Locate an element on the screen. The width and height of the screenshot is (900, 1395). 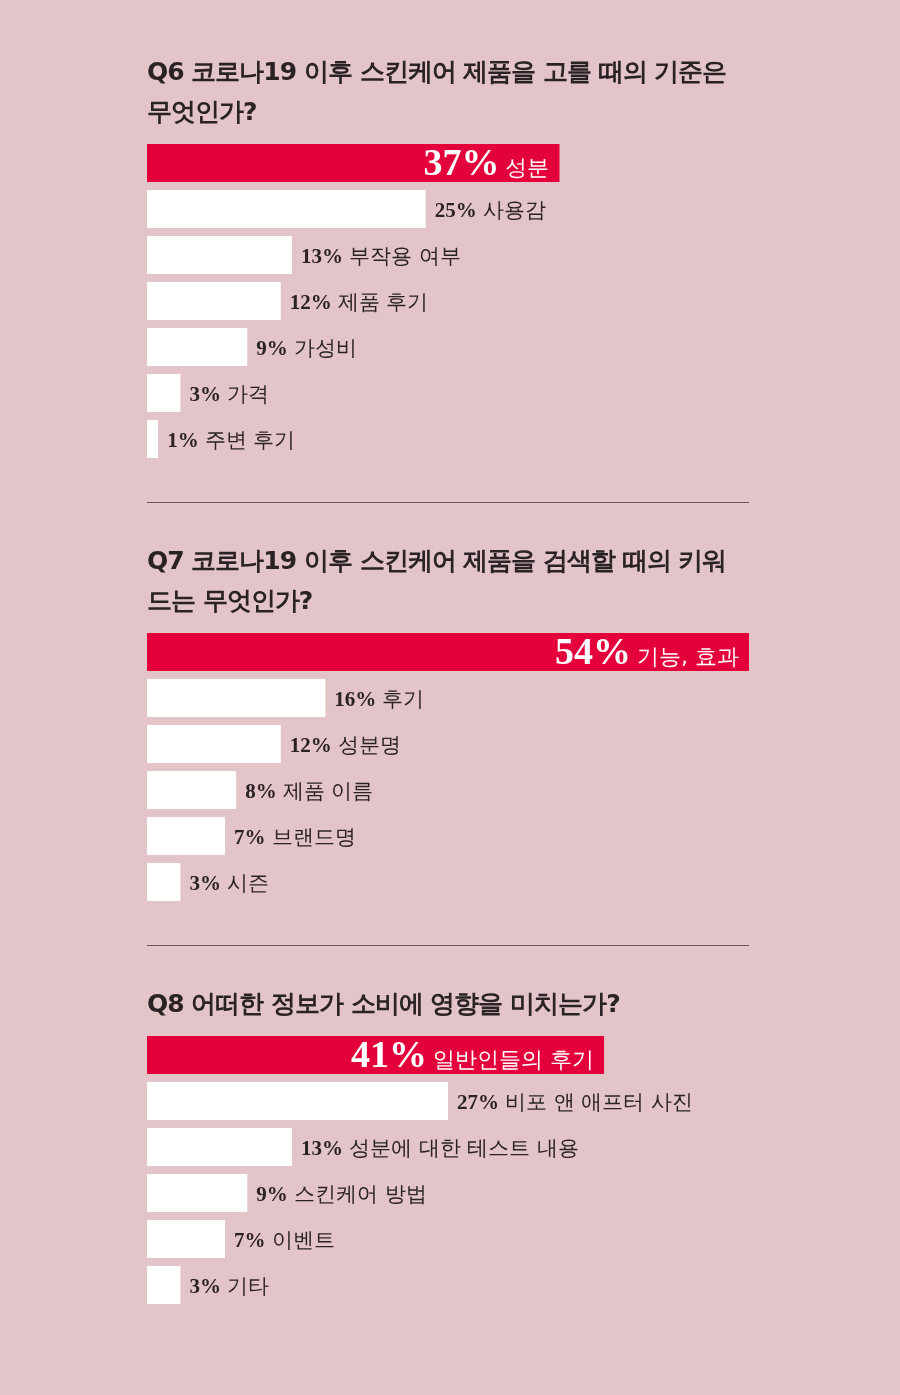
chart-title: Q8 어떠한 정보가 소비에 영향을 미치는가? is located at coordinates (384, 1004).